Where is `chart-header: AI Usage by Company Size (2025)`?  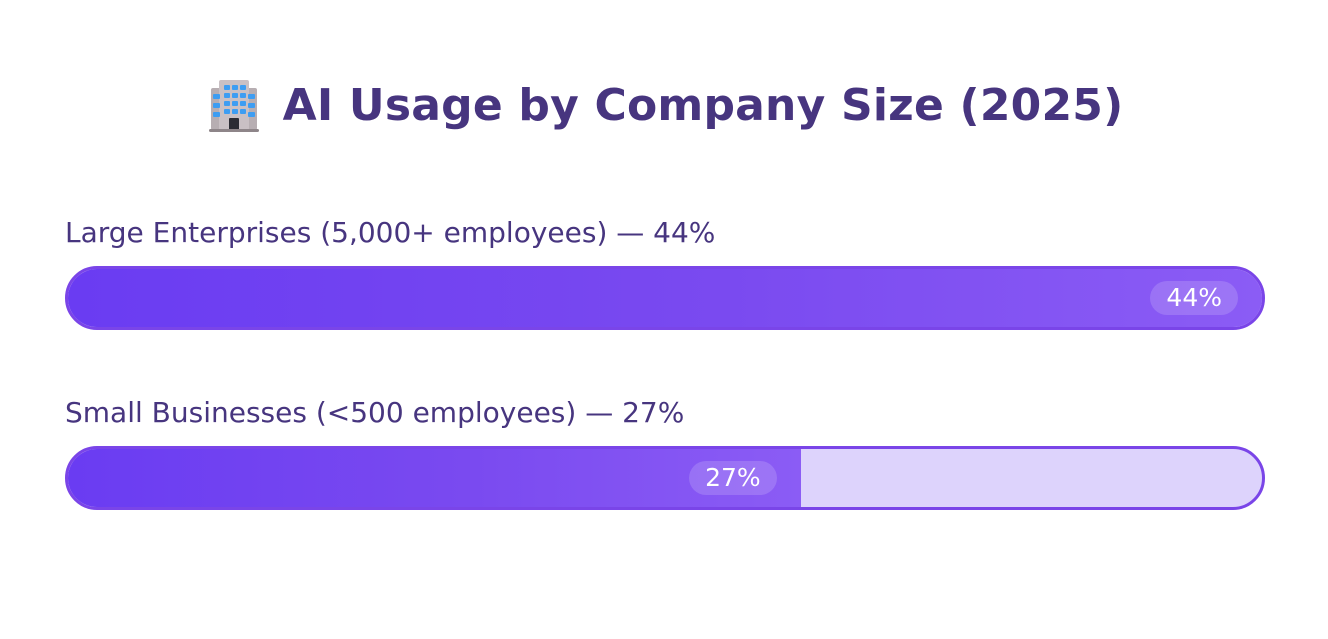
chart-header: AI Usage by Company Size (2025) is located at coordinates (664, 105).